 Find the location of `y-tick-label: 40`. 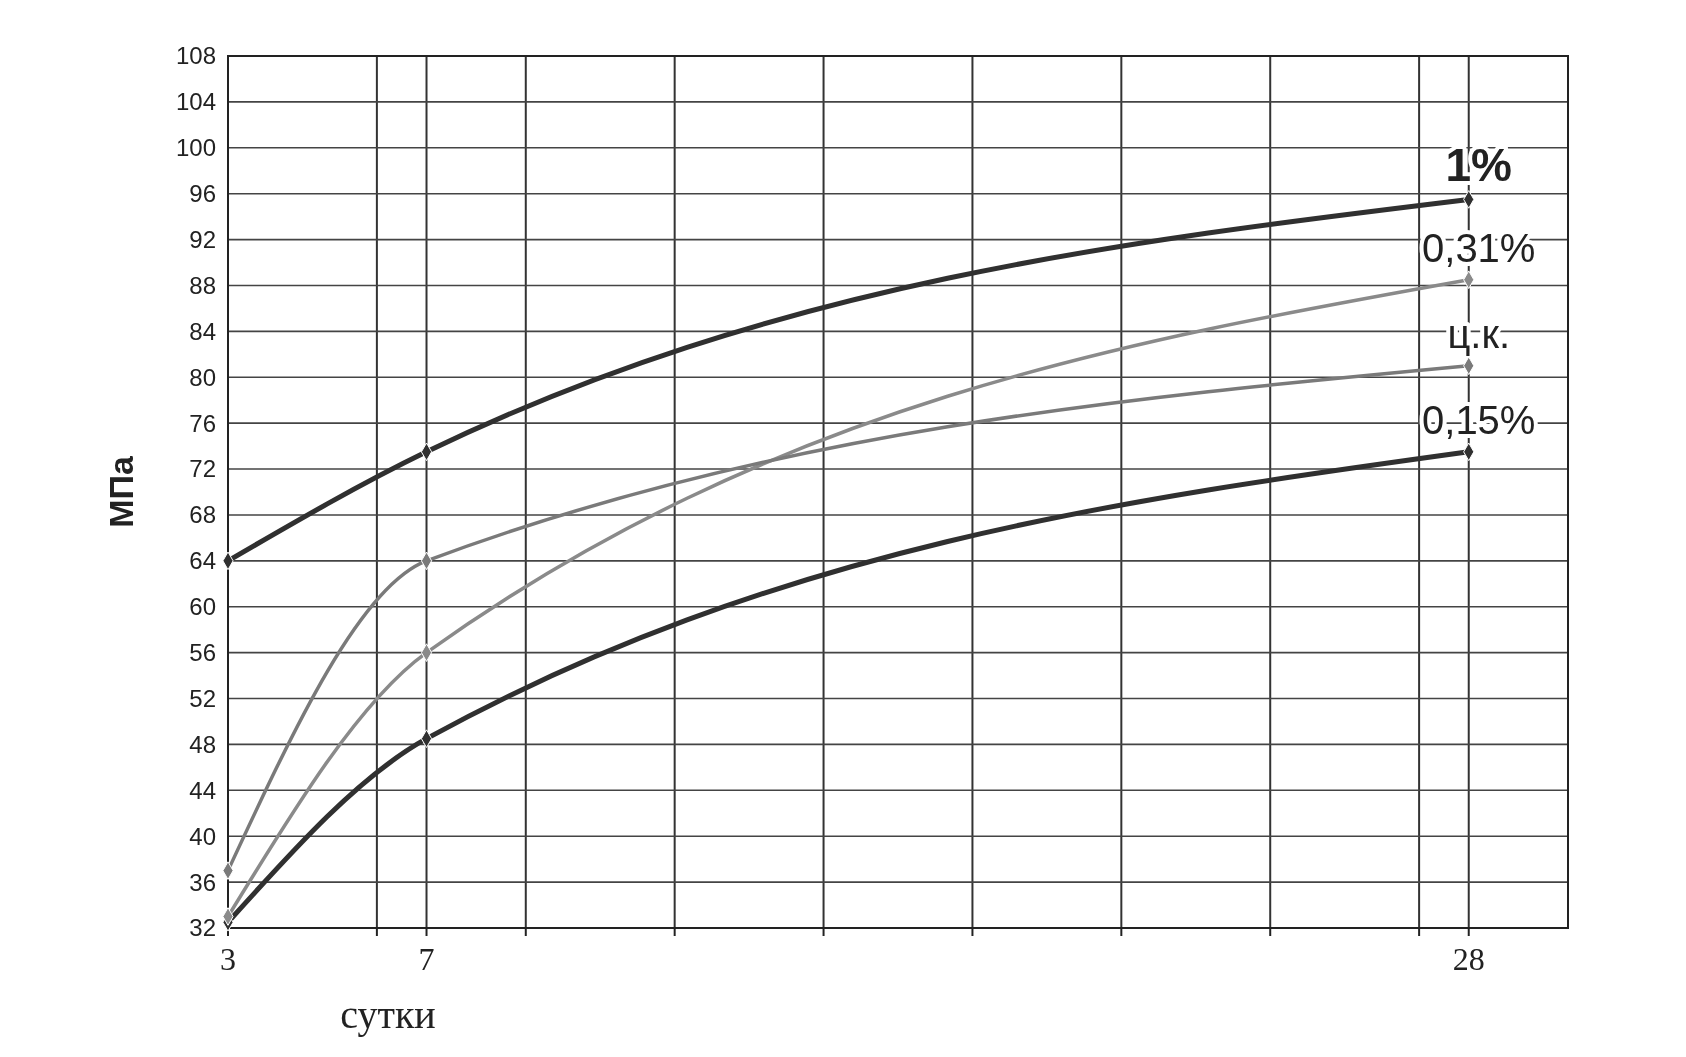

y-tick-label: 40 is located at coordinates (202, 836).